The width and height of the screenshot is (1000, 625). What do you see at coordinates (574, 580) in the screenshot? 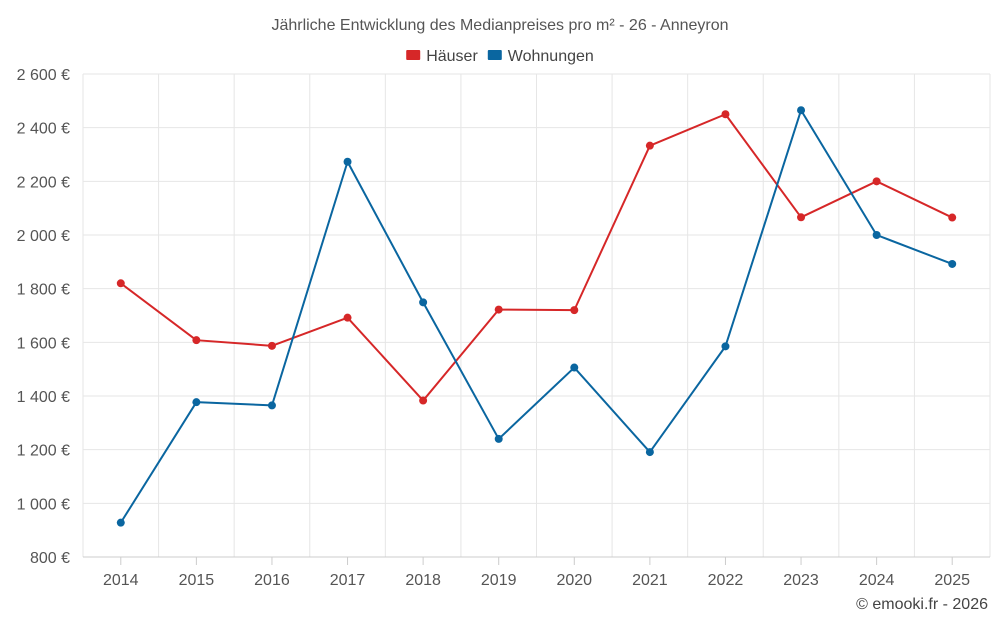
I see `x-tick-label: 2020` at bounding box center [574, 580].